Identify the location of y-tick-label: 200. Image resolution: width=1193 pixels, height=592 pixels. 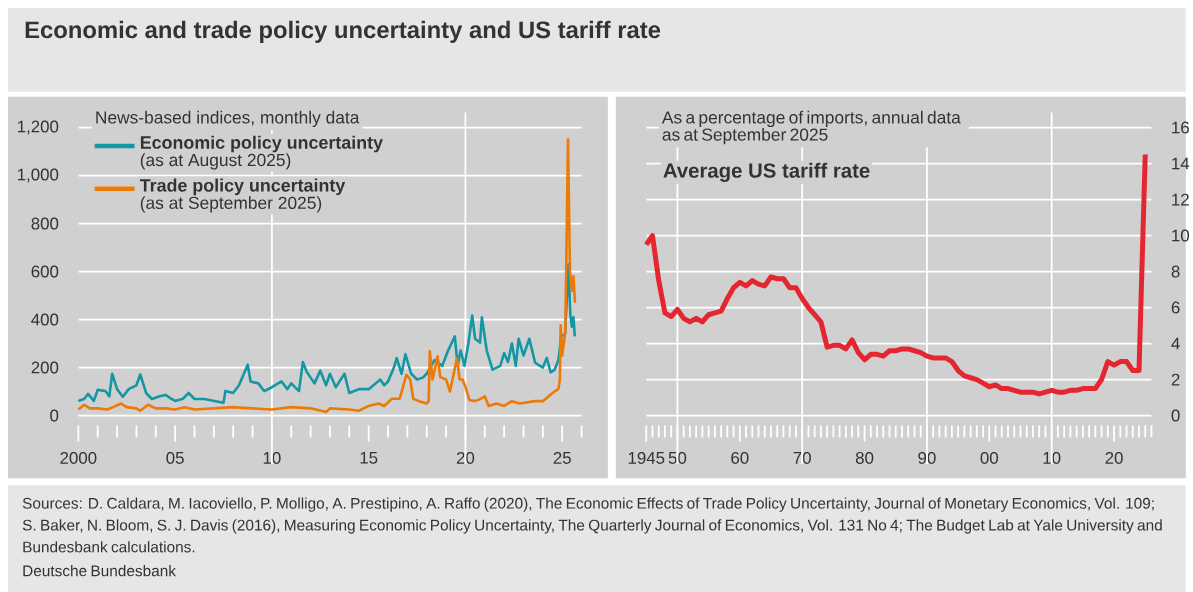
(45, 367).